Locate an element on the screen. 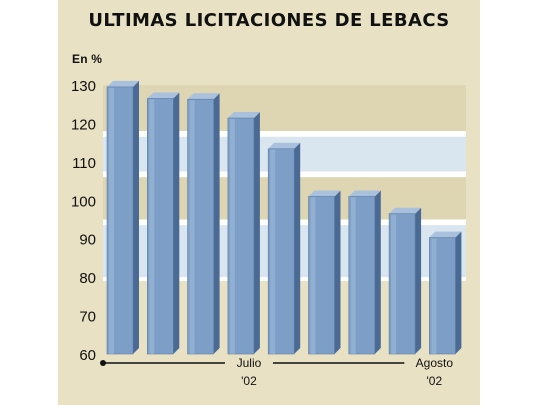  y-tick-label: 60 is located at coordinates (87, 355).